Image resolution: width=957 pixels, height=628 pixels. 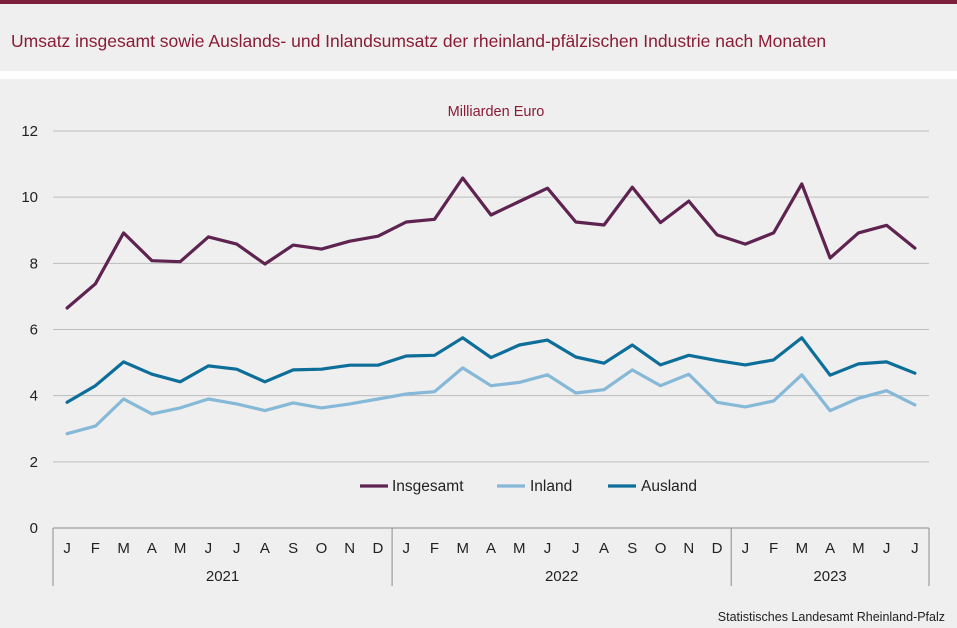 What do you see at coordinates (29, 197) in the screenshot?
I see `y-tick-label: 10` at bounding box center [29, 197].